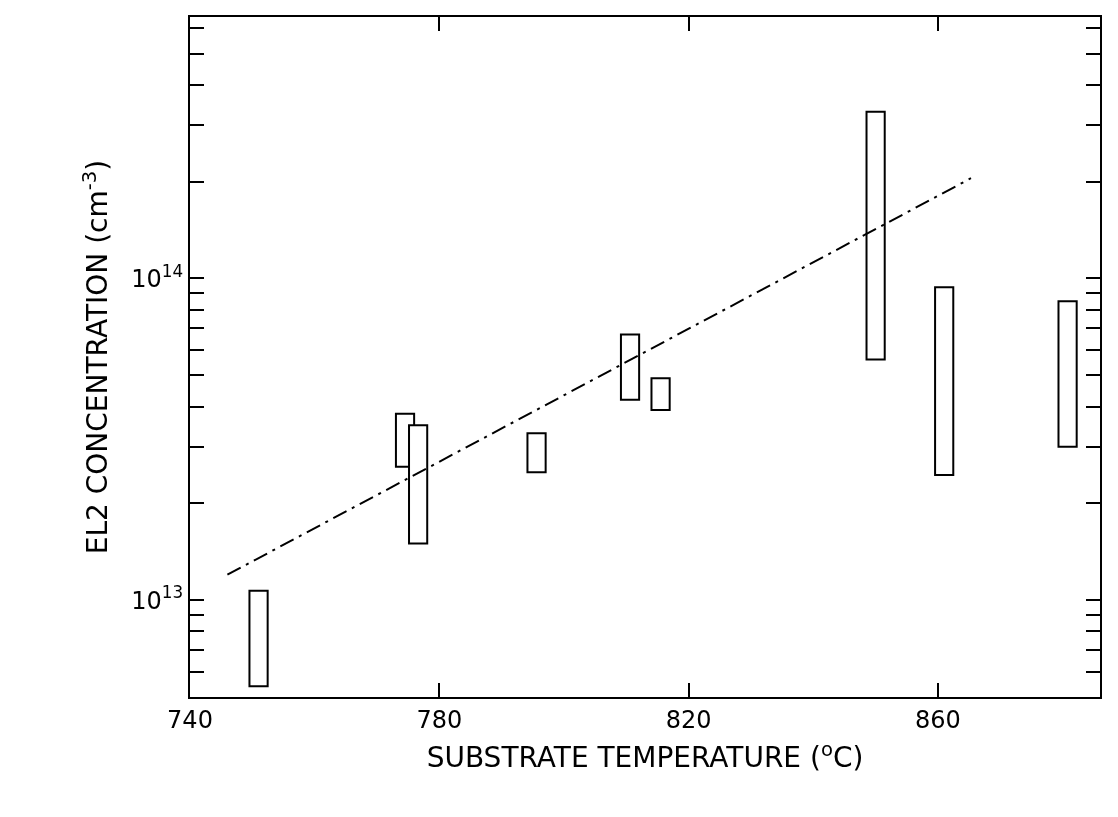 The image size is (1118, 817). What do you see at coordinates (439, 719) in the screenshot?
I see `x-tick-label: 780` at bounding box center [439, 719].